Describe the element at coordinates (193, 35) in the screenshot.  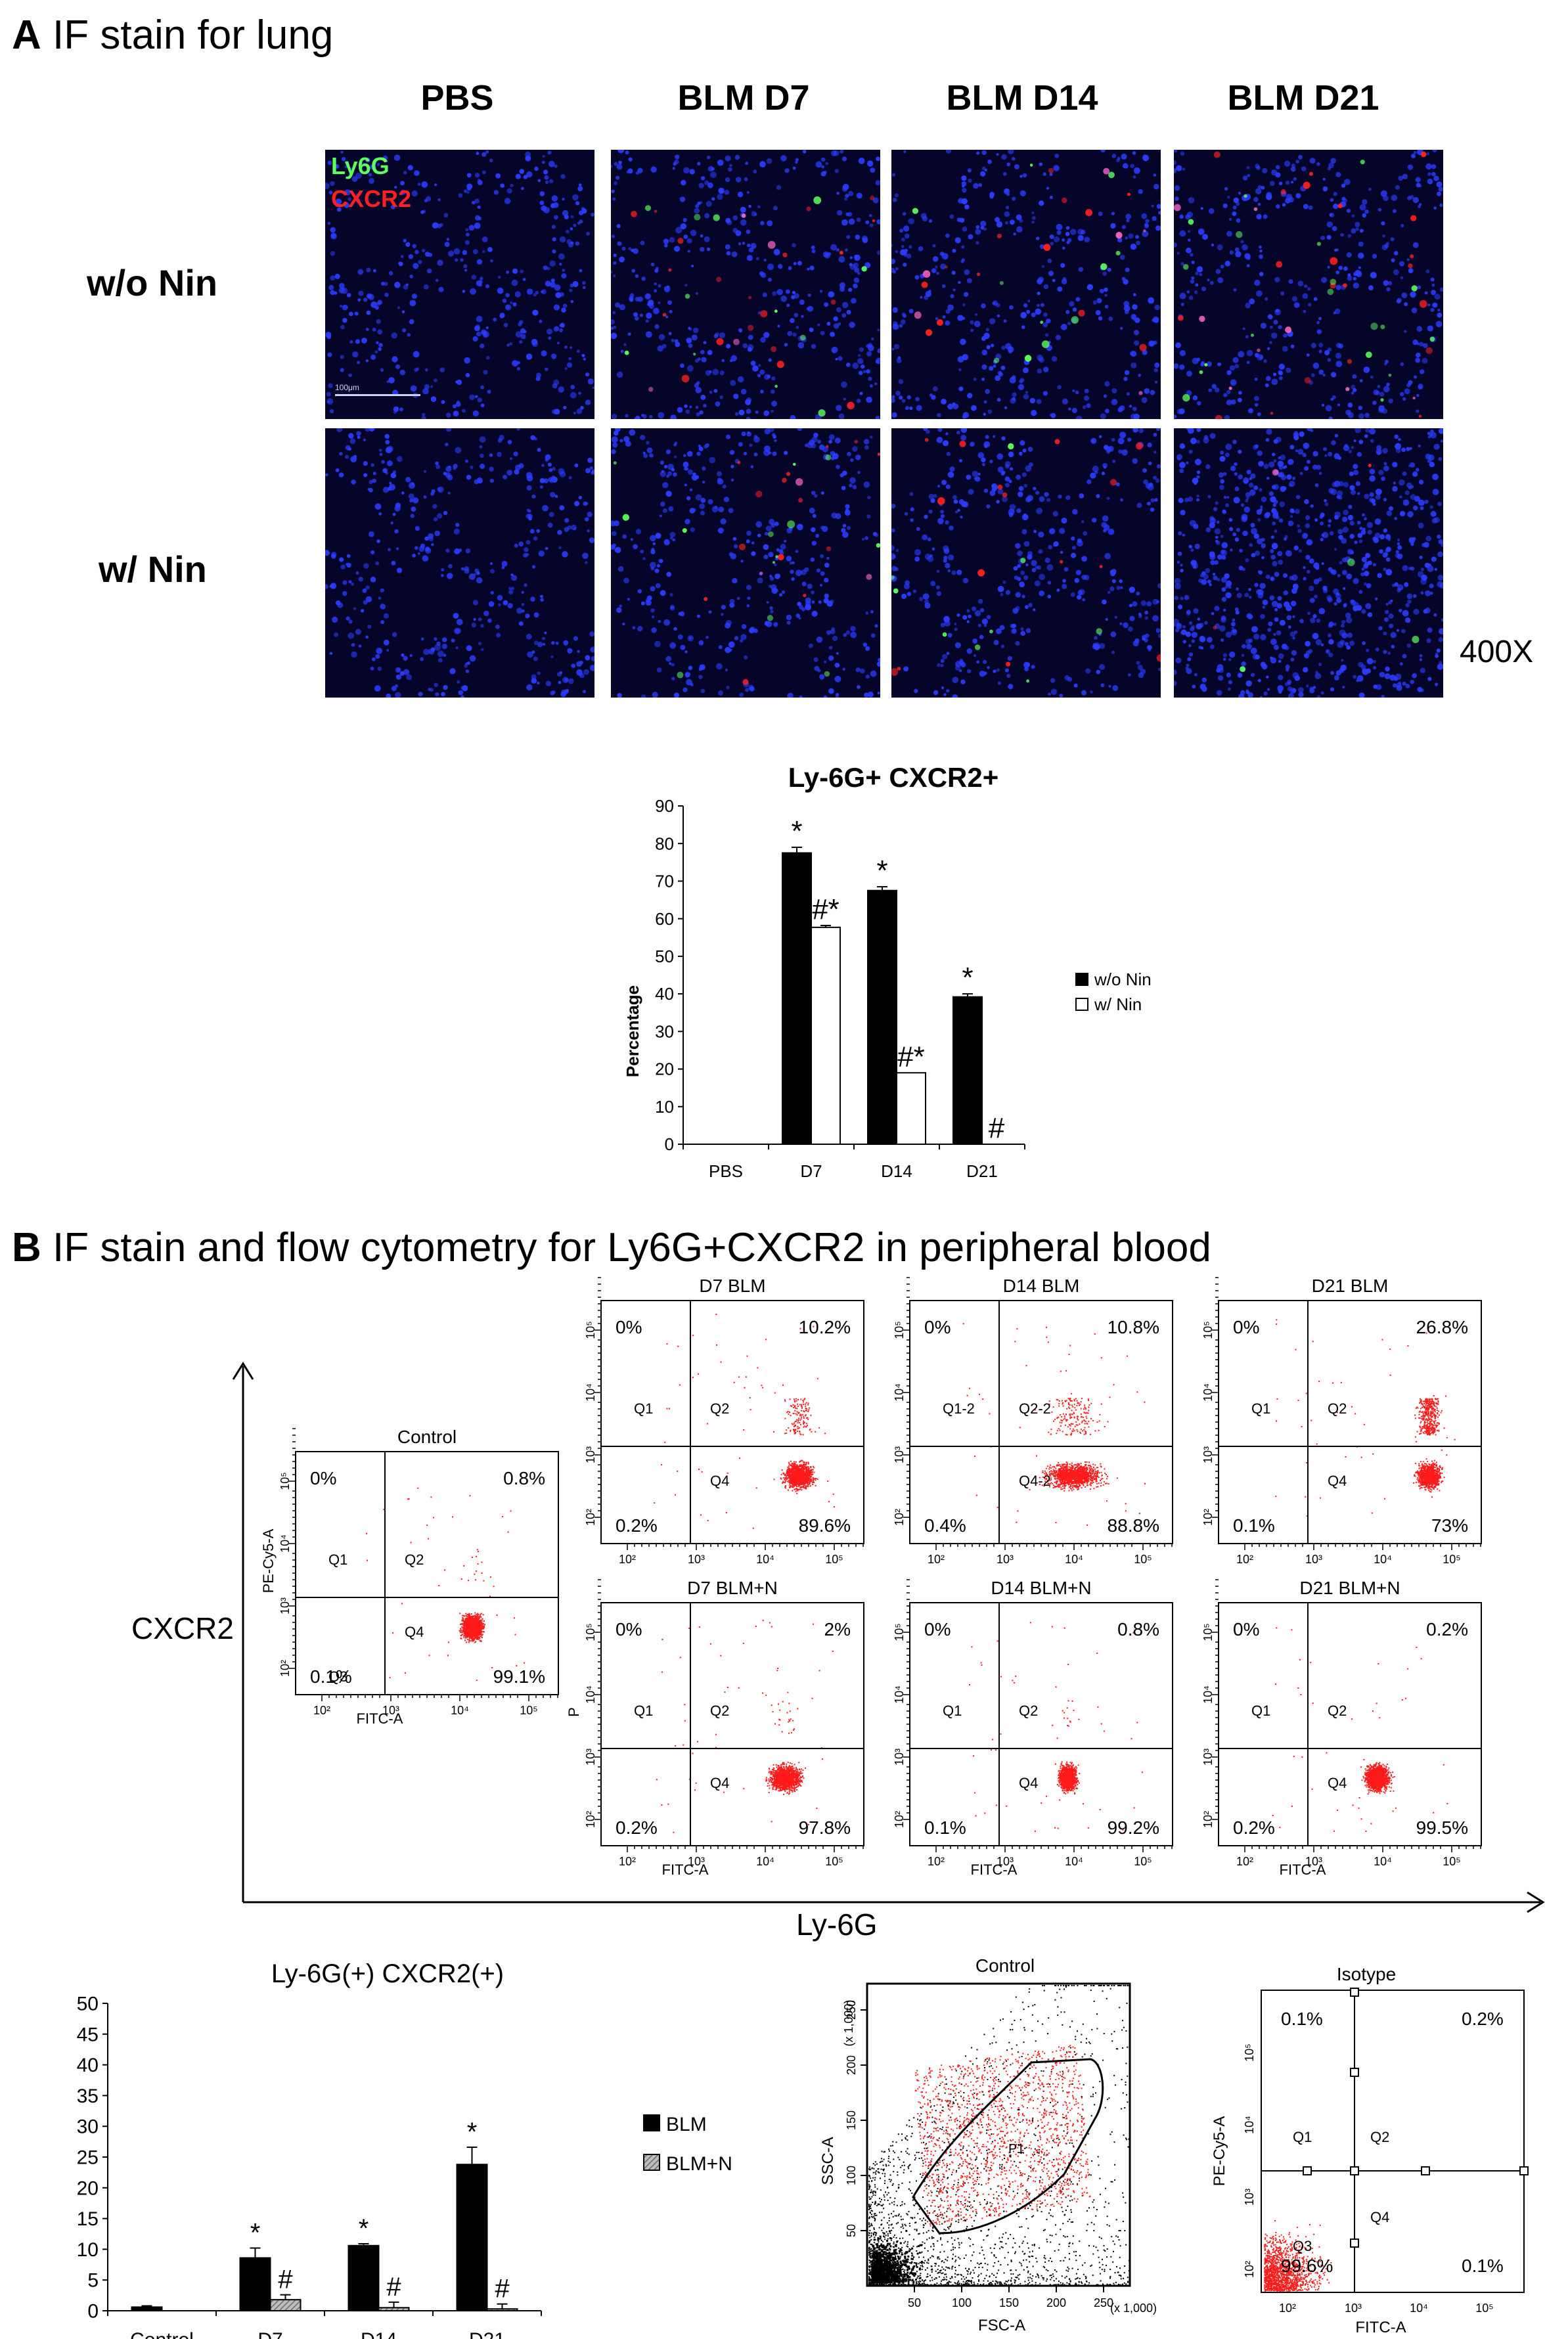
I see `panel-a-title-text: IF stain for lung` at that location.